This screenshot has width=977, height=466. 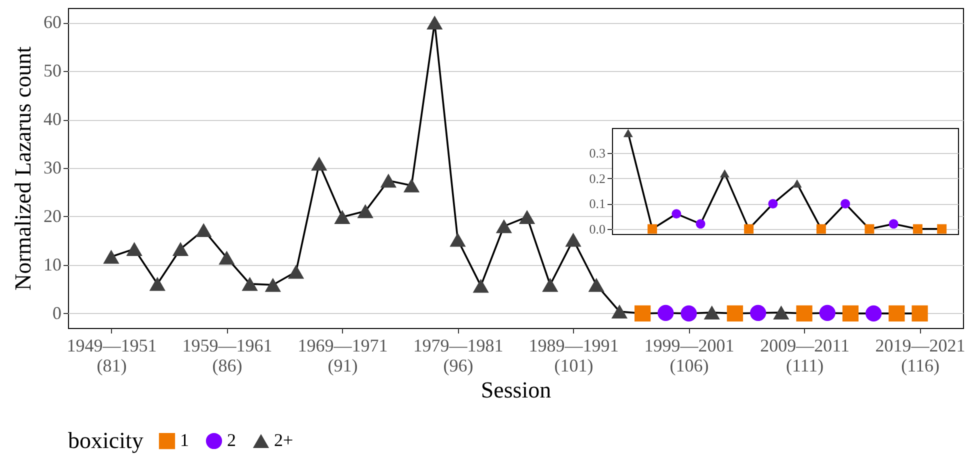 I want to click on y-tick-label: 20, so click(x=53, y=216).